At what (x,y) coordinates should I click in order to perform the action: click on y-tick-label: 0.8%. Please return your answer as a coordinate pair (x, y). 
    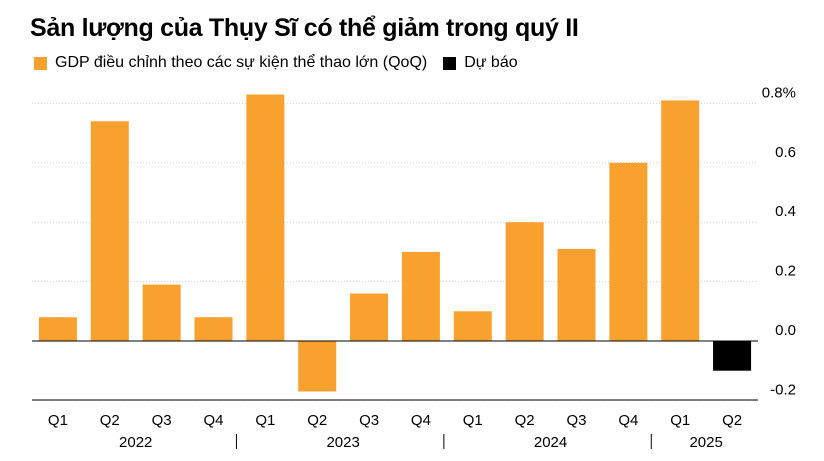
    Looking at the image, I should click on (779, 92).